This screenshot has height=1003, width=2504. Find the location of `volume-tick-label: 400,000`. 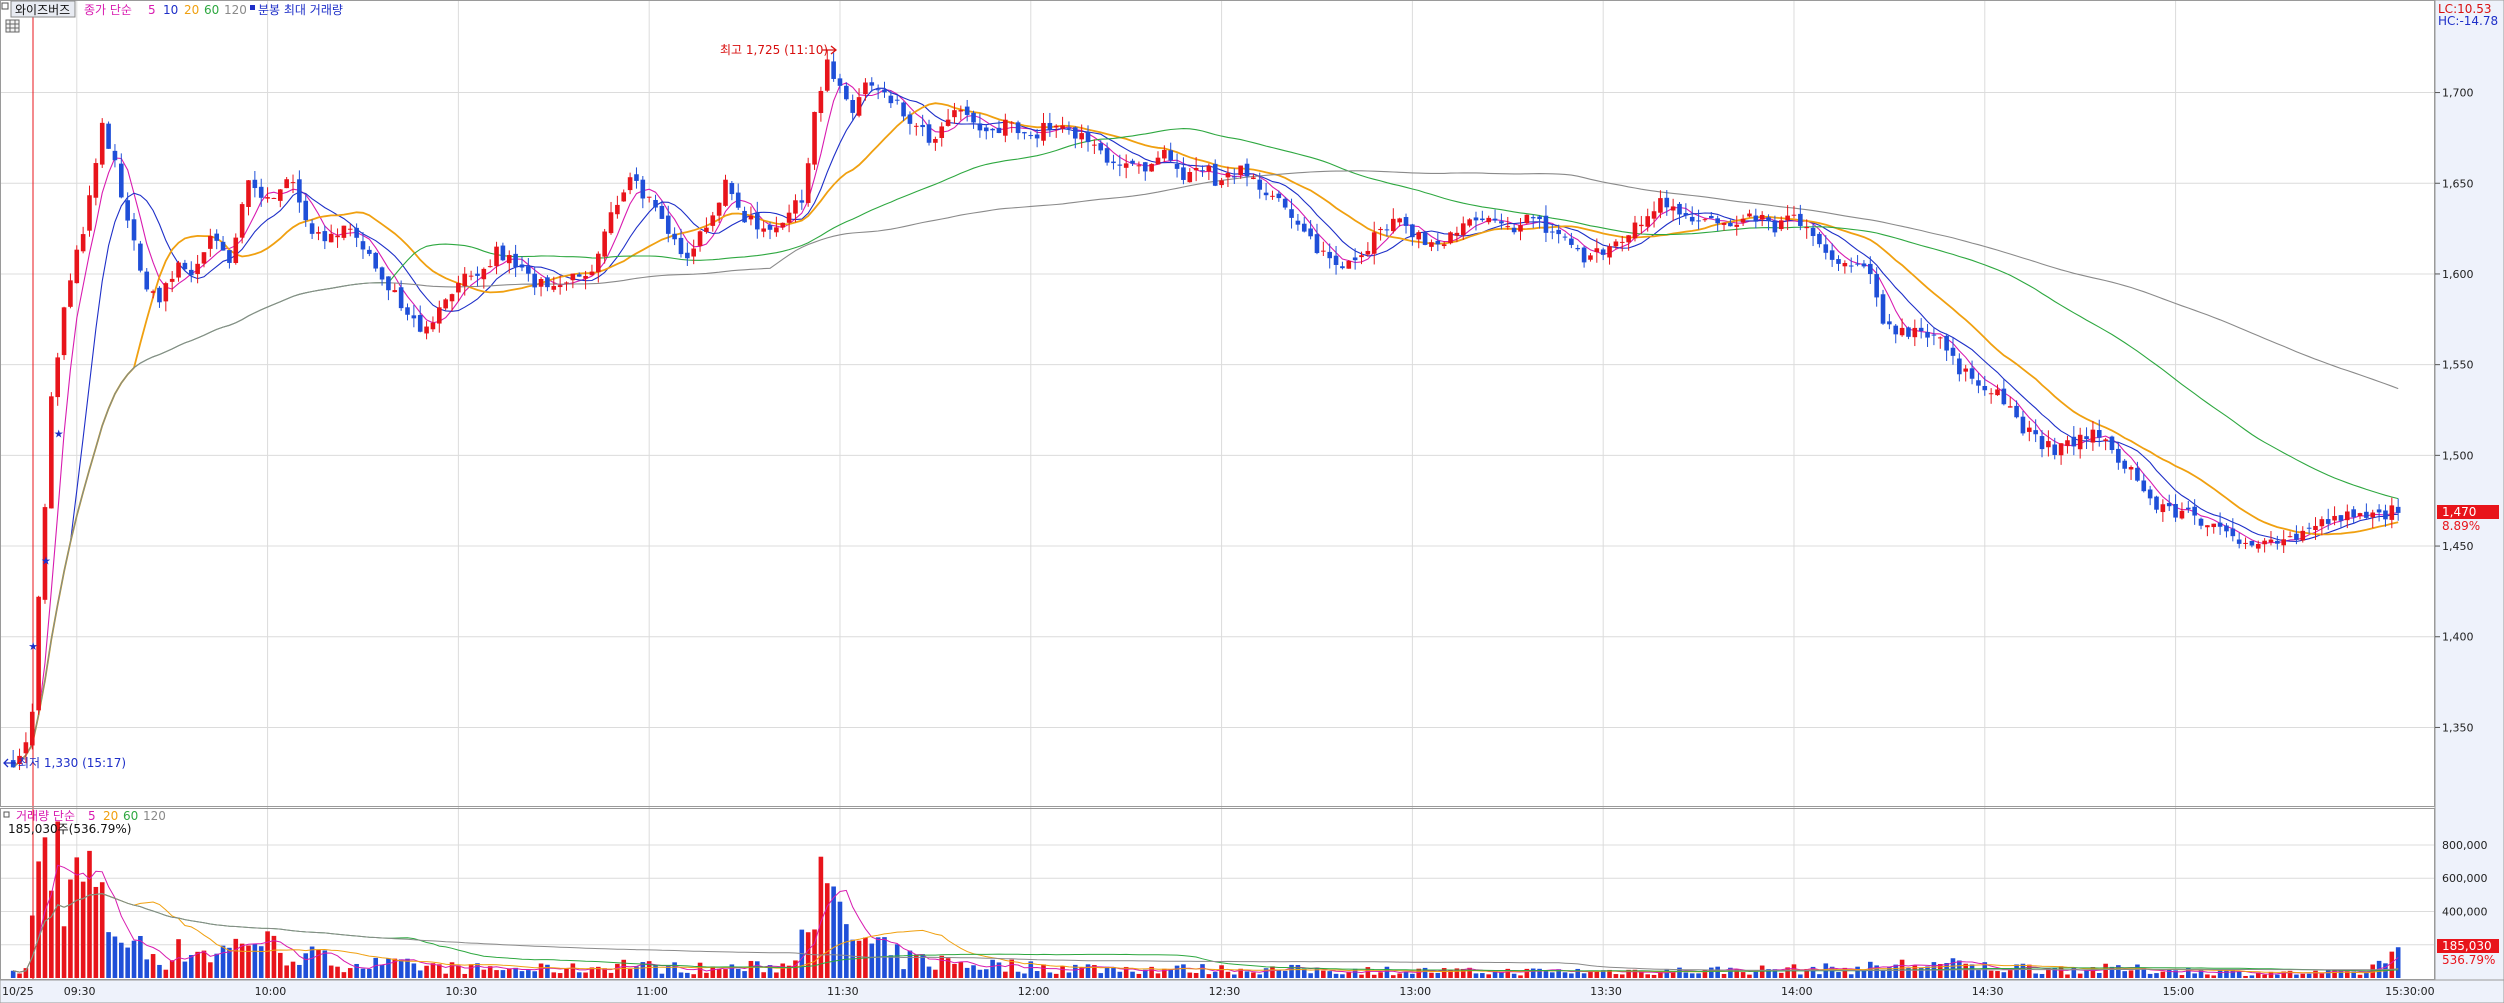

volume-tick-label: 400,000 is located at coordinates (2465, 911).